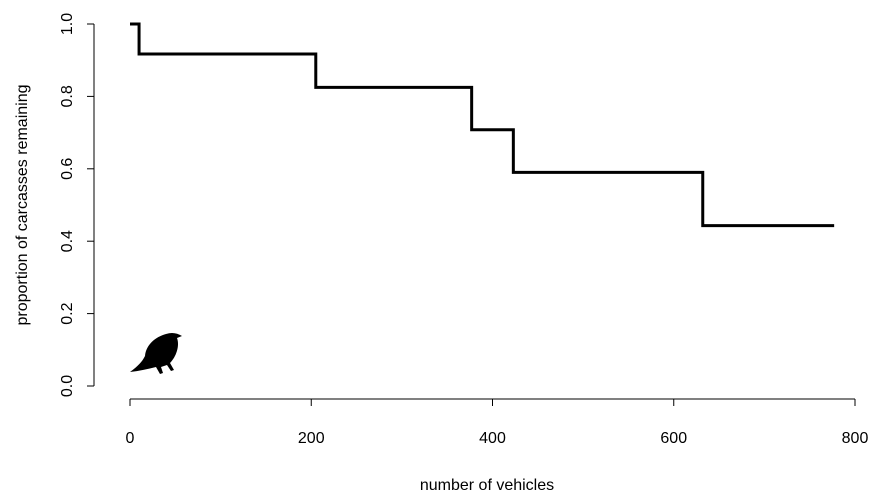 This screenshot has width=882, height=495. What do you see at coordinates (67, 96) in the screenshot?
I see `y-tick-label: 0.8` at bounding box center [67, 96].